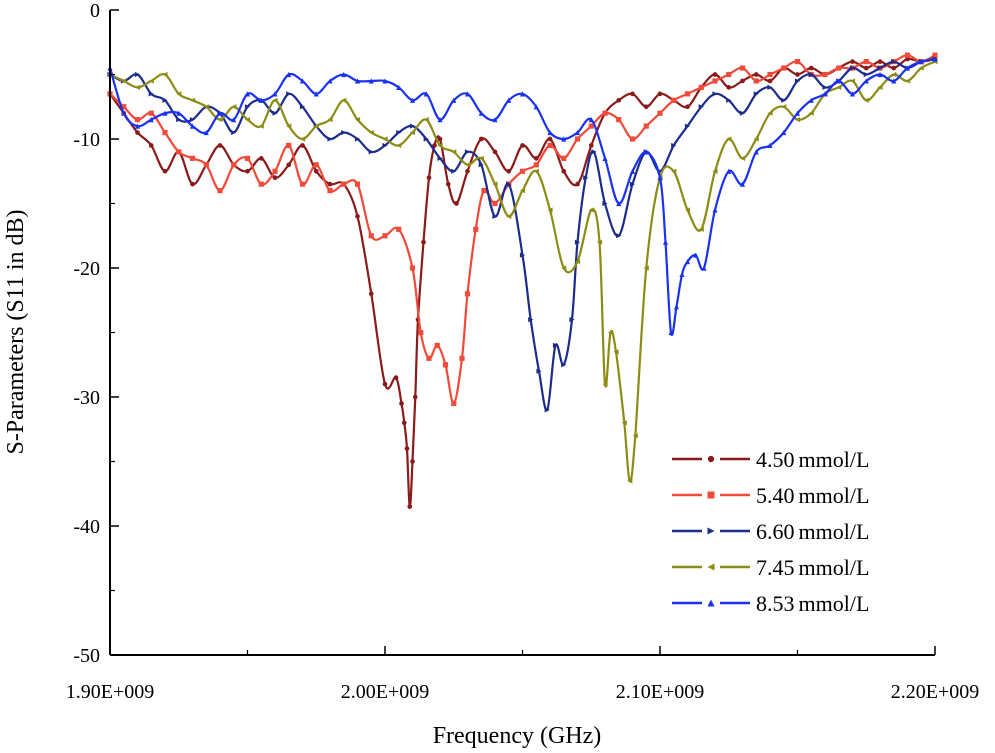 This screenshot has height=753, width=995. I want to click on x-tick-label: 2.10E+009, so click(660, 692).